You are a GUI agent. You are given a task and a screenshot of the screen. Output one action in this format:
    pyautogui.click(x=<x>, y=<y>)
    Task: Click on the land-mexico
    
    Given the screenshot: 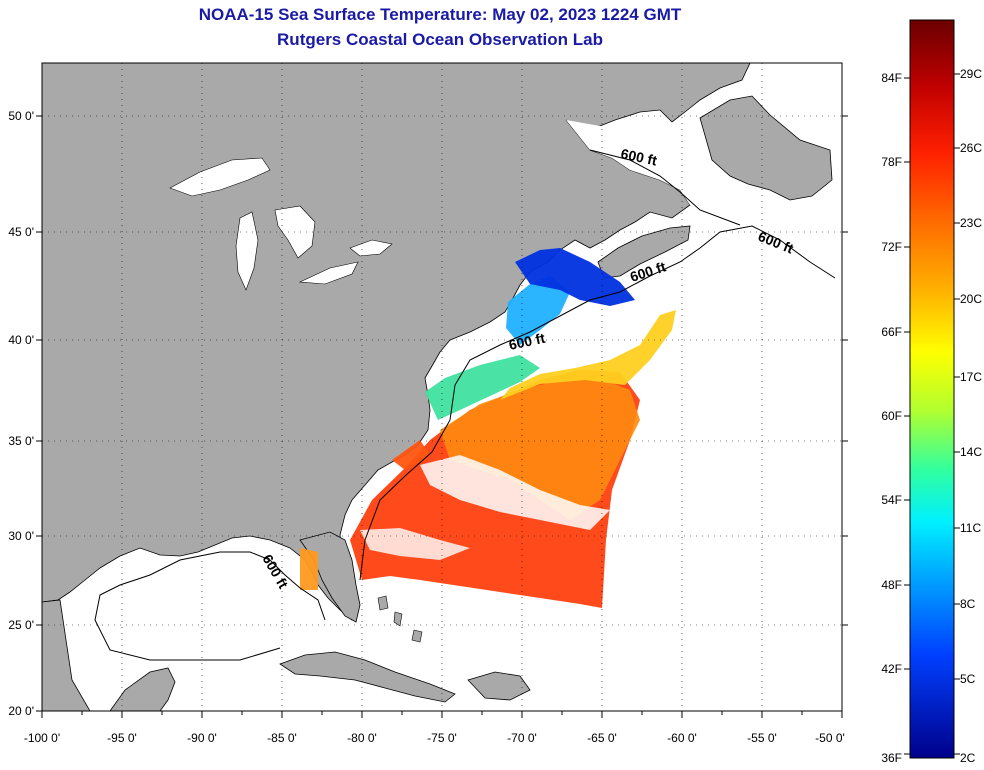 What is the action you would take?
    pyautogui.click(x=66, y=655)
    